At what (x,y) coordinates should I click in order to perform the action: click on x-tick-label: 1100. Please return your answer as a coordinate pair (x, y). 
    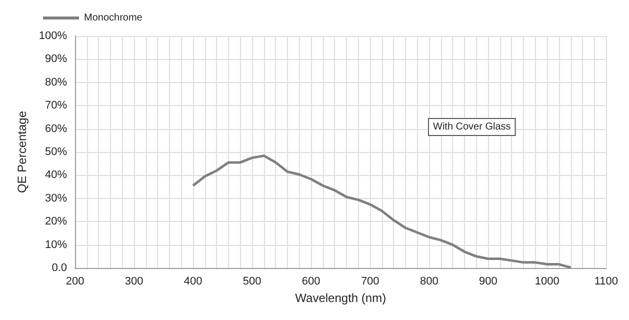
    Looking at the image, I should click on (606, 282).